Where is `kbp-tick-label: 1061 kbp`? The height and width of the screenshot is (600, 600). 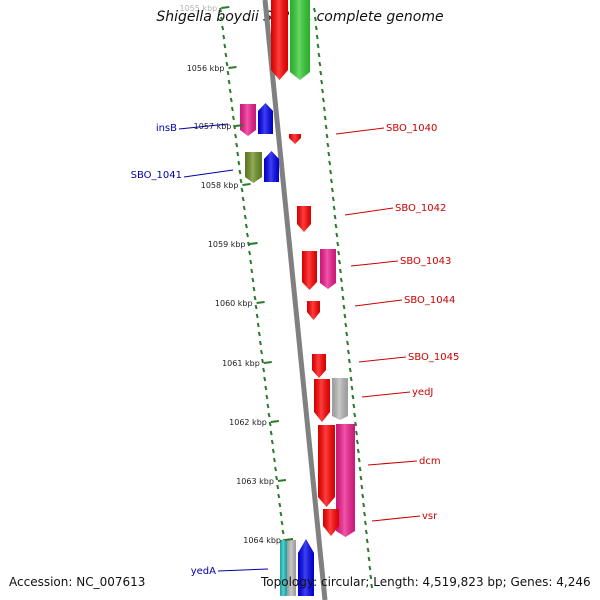
kbp-tick-label: 1061 kbp is located at coordinates (241, 363).